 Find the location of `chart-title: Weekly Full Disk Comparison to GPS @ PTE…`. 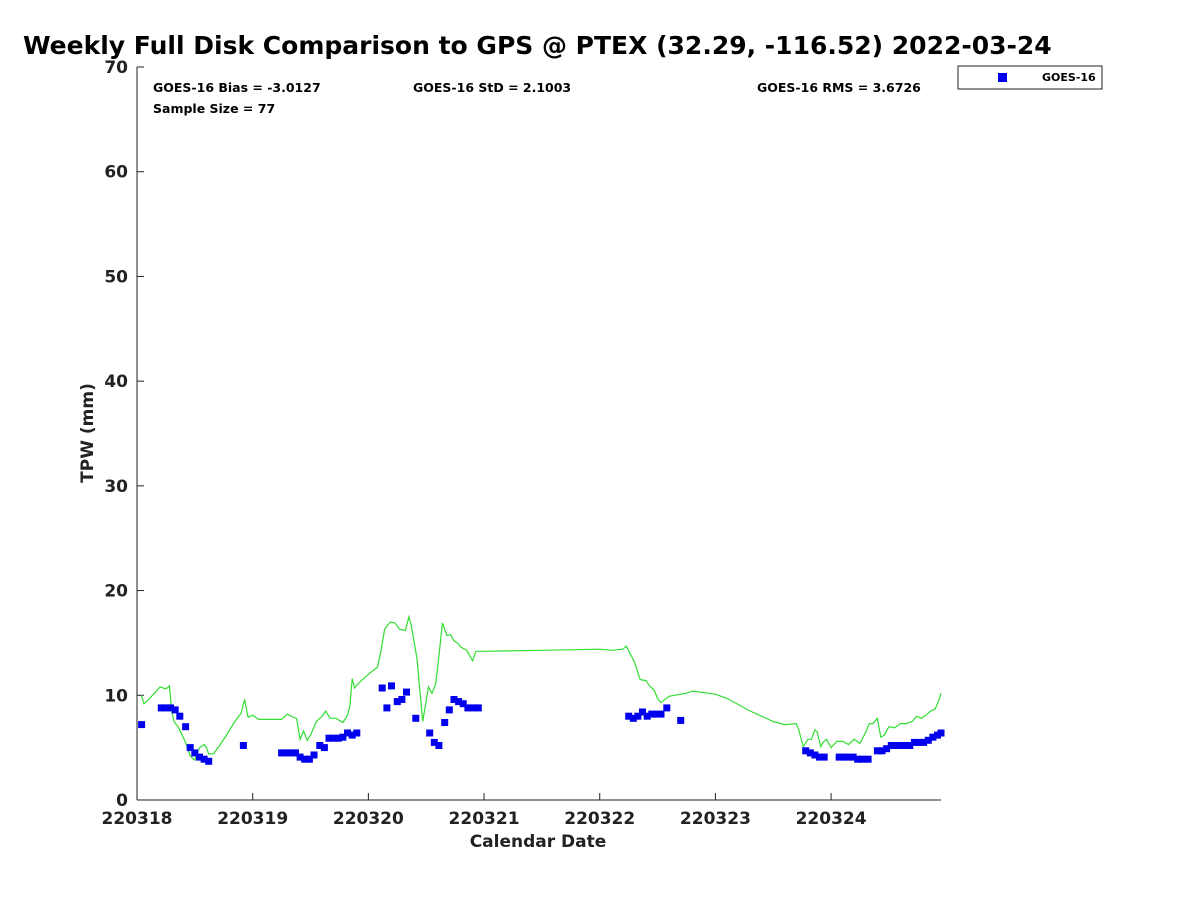

chart-title: Weekly Full Disk Comparison to GPS @ PTE… is located at coordinates (537, 45).